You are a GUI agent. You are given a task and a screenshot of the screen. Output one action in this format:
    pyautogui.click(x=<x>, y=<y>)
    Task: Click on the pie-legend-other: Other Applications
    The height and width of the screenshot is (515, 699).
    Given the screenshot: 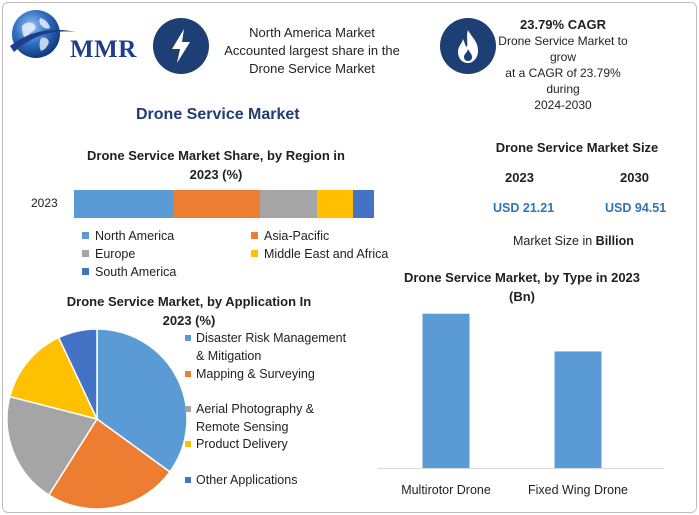 What is the action you would take?
    pyautogui.click(x=241, y=480)
    